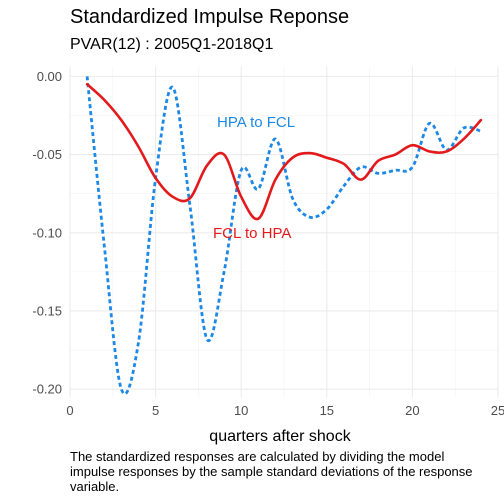 The height and width of the screenshot is (504, 504). I want to click on y-tick-label: -0.10, so click(47, 232).